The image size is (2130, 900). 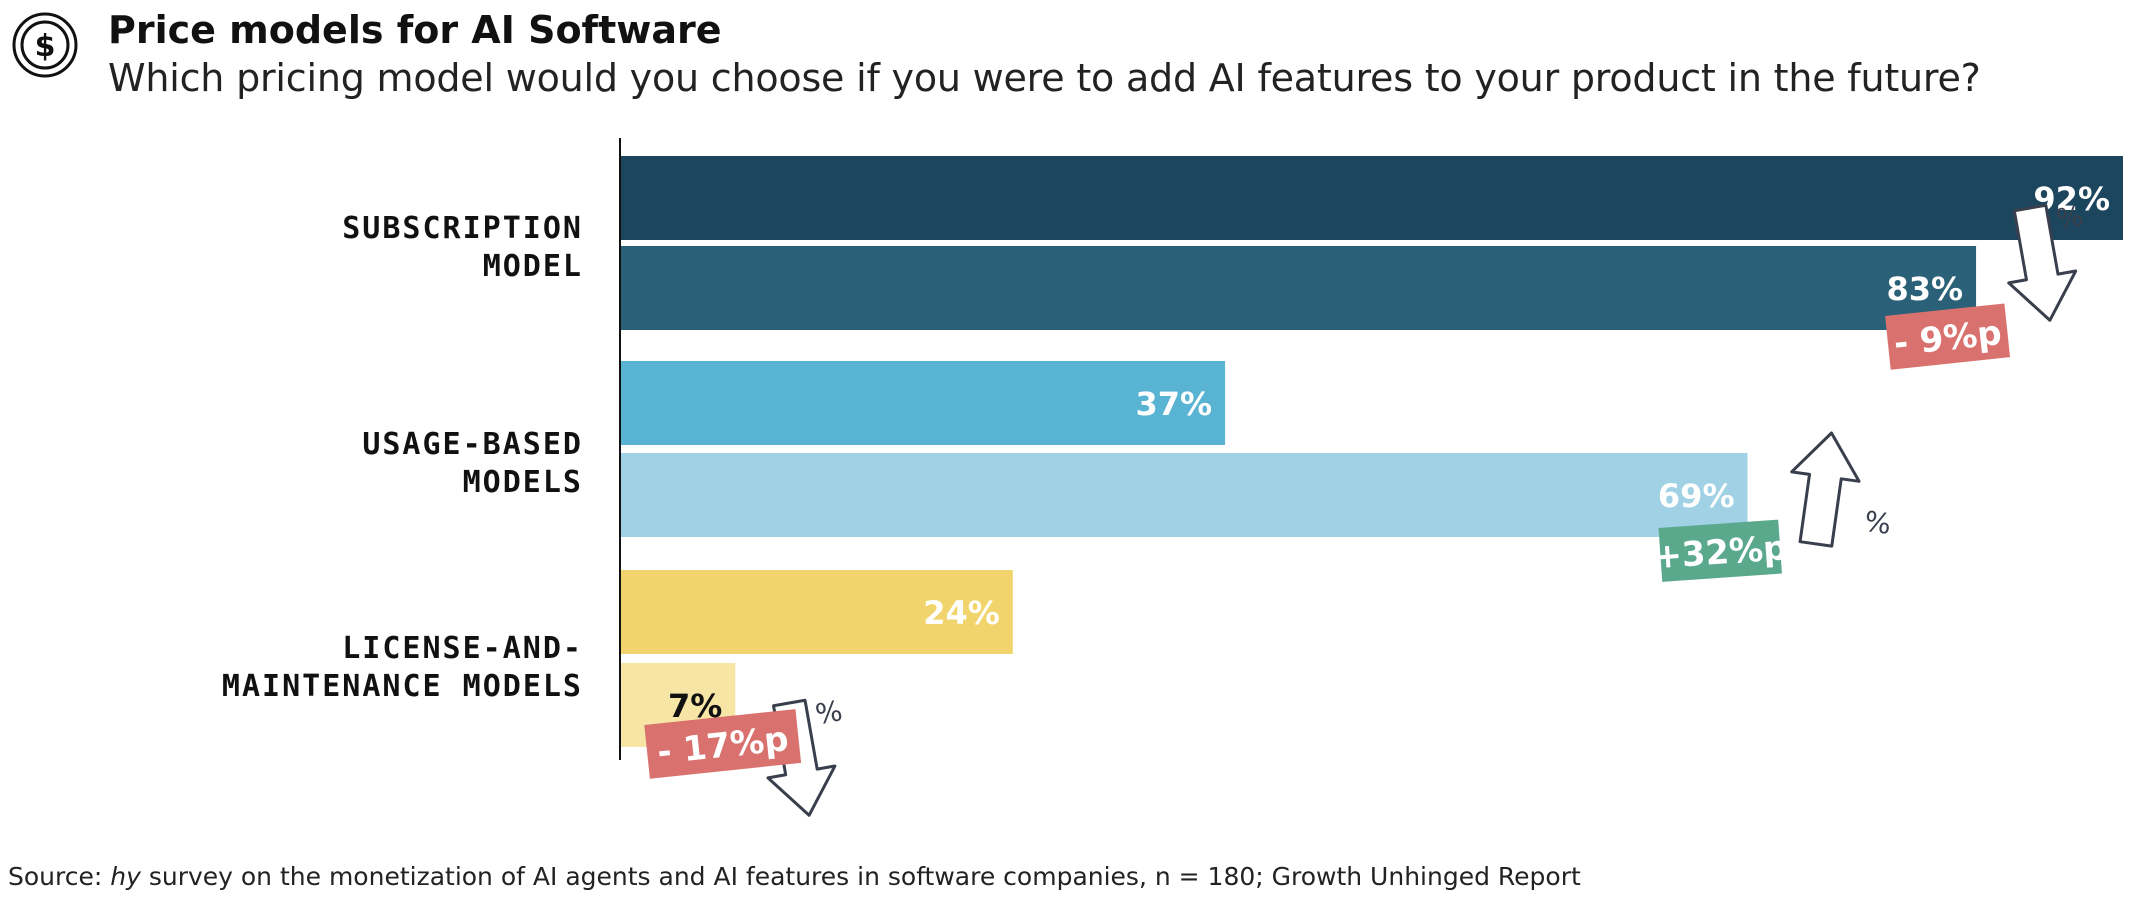 What do you see at coordinates (415, 30) in the screenshot?
I see `chart-title: Price models for AI Software` at bounding box center [415, 30].